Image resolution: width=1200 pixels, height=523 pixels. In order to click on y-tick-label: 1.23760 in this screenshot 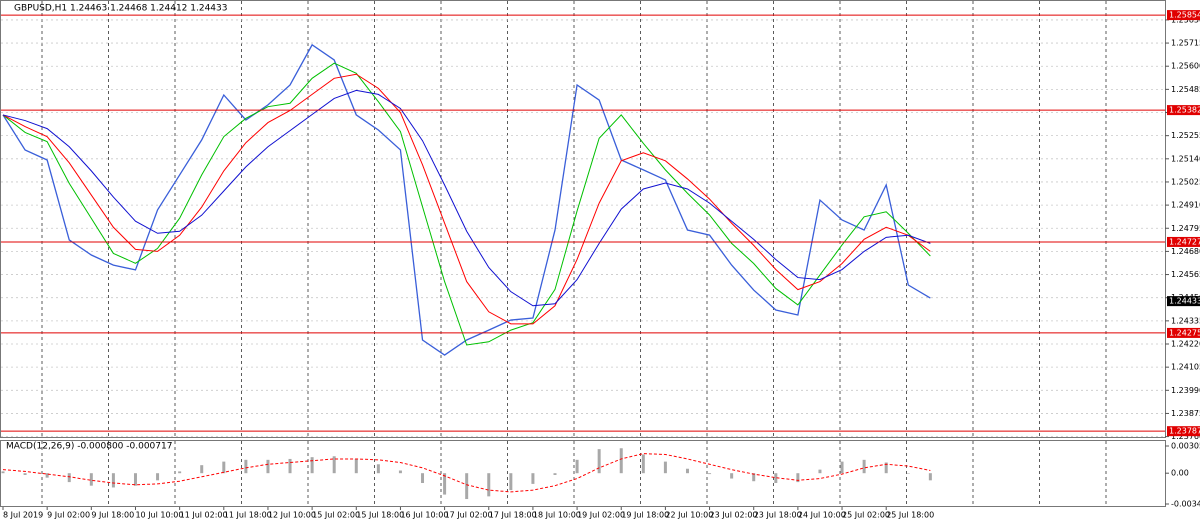, I will do `click(1185, 436)`.